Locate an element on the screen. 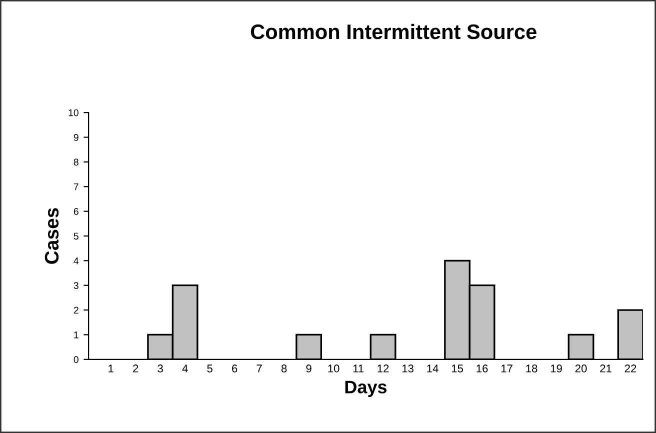  x-tick-label: 8 is located at coordinates (284, 368).